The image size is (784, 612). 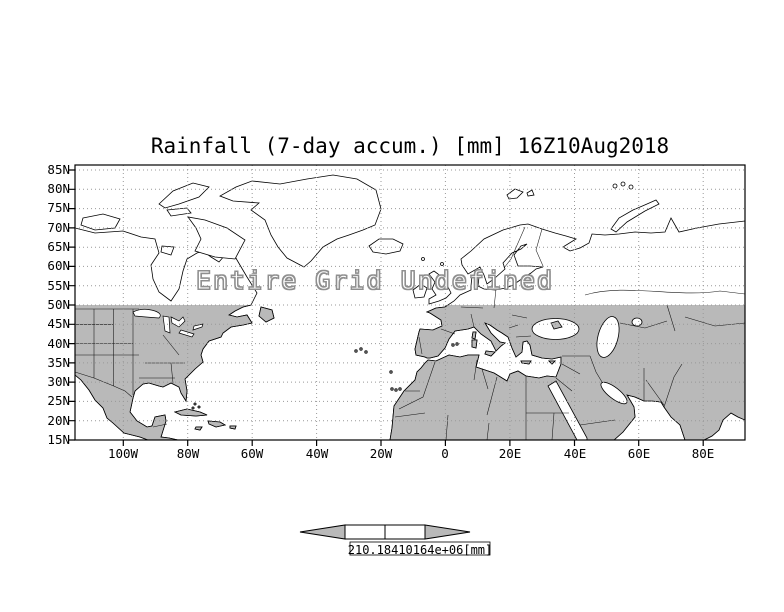 What do you see at coordinates (639, 453) in the screenshot?
I see `lon-label: 60E` at bounding box center [639, 453].